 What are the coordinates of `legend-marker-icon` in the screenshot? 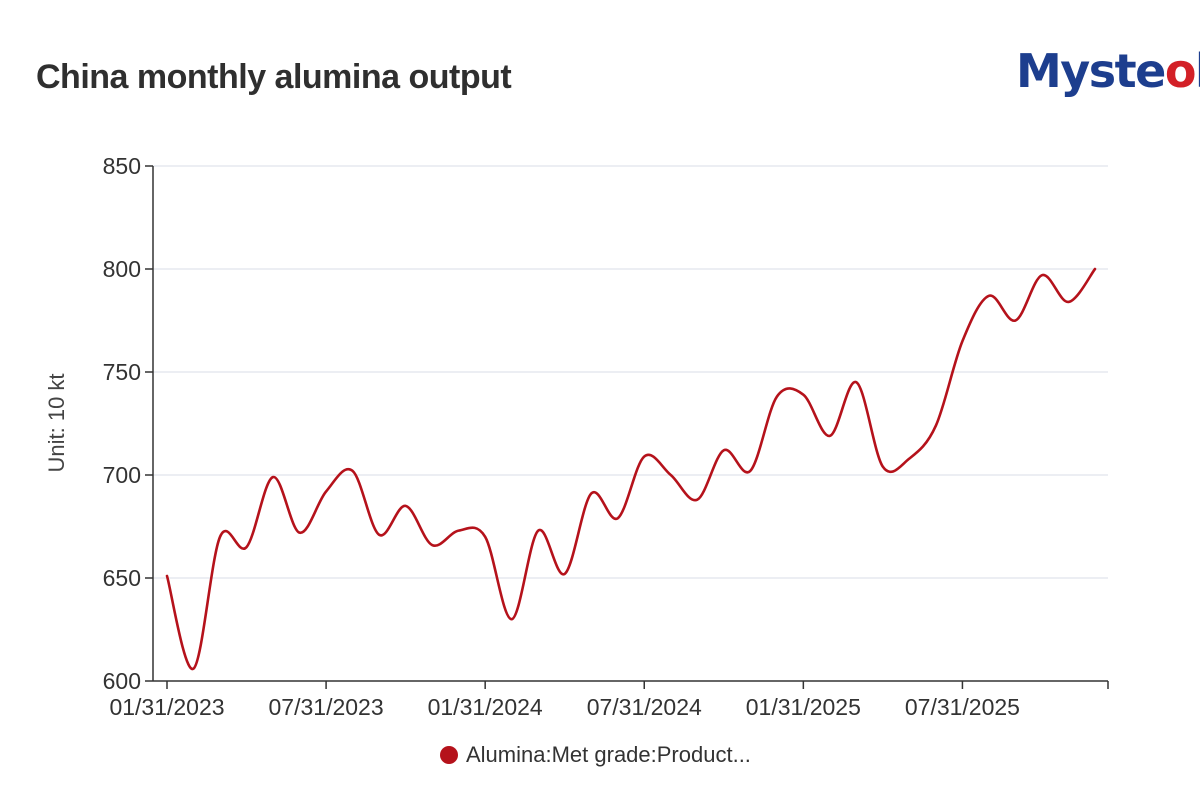 It's located at (449, 755).